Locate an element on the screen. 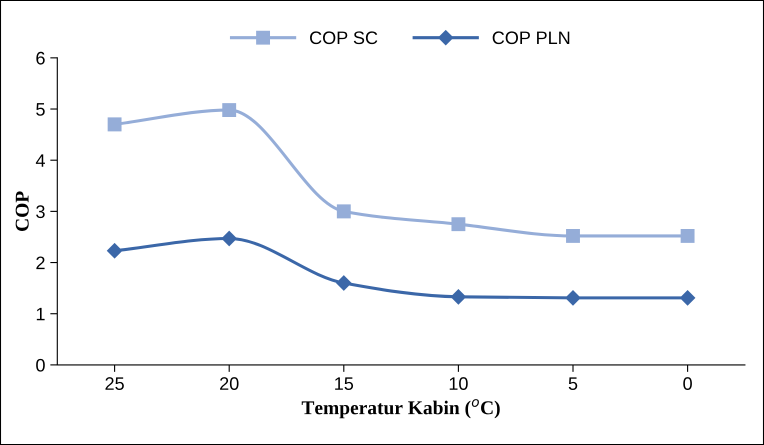 The image size is (764, 445). x-tick-label: 0 is located at coordinates (687, 383).